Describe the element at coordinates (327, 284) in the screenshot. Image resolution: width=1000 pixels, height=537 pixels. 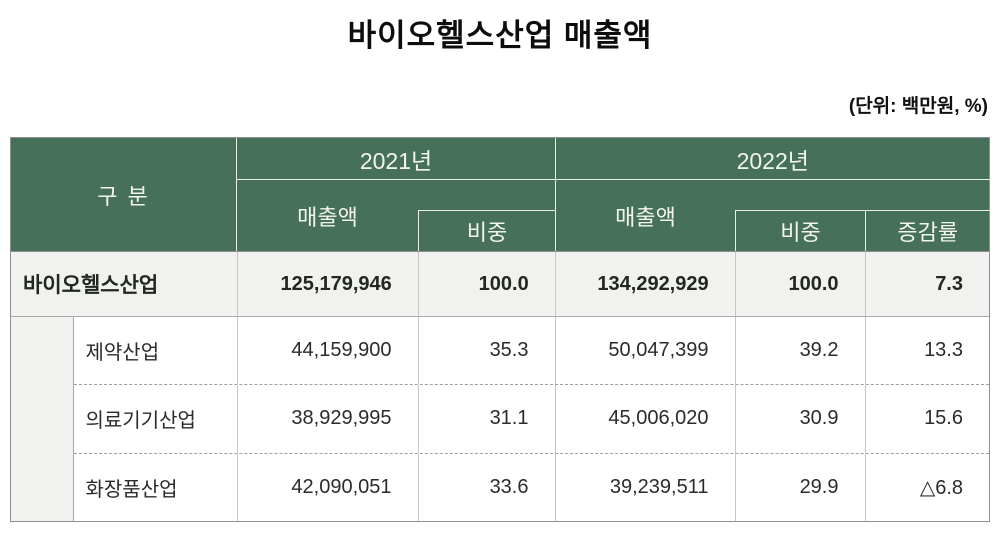
I see `cell-2021-sales: 125,179,946` at that location.